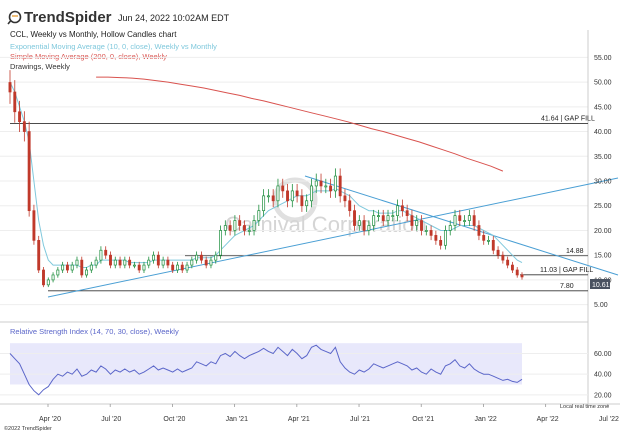 This screenshot has width=620, height=433. Describe the element at coordinates (423, 419) in the screenshot. I see `time-tick-label: Oct '21` at that location.